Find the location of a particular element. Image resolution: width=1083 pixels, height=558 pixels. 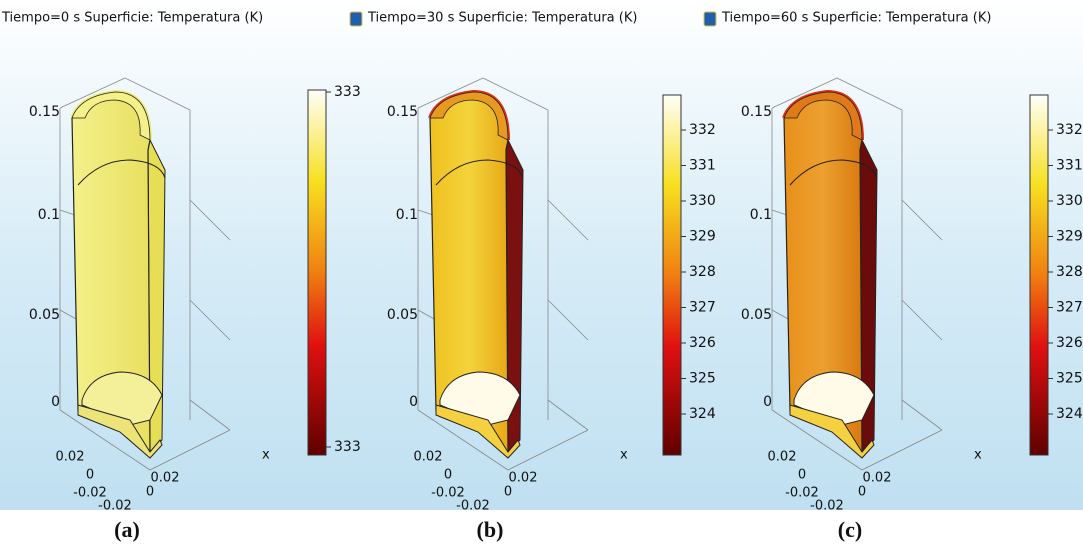

panel-header: Tiempo=60 s Superficie: Temperatura (K) is located at coordinates (856, 18).